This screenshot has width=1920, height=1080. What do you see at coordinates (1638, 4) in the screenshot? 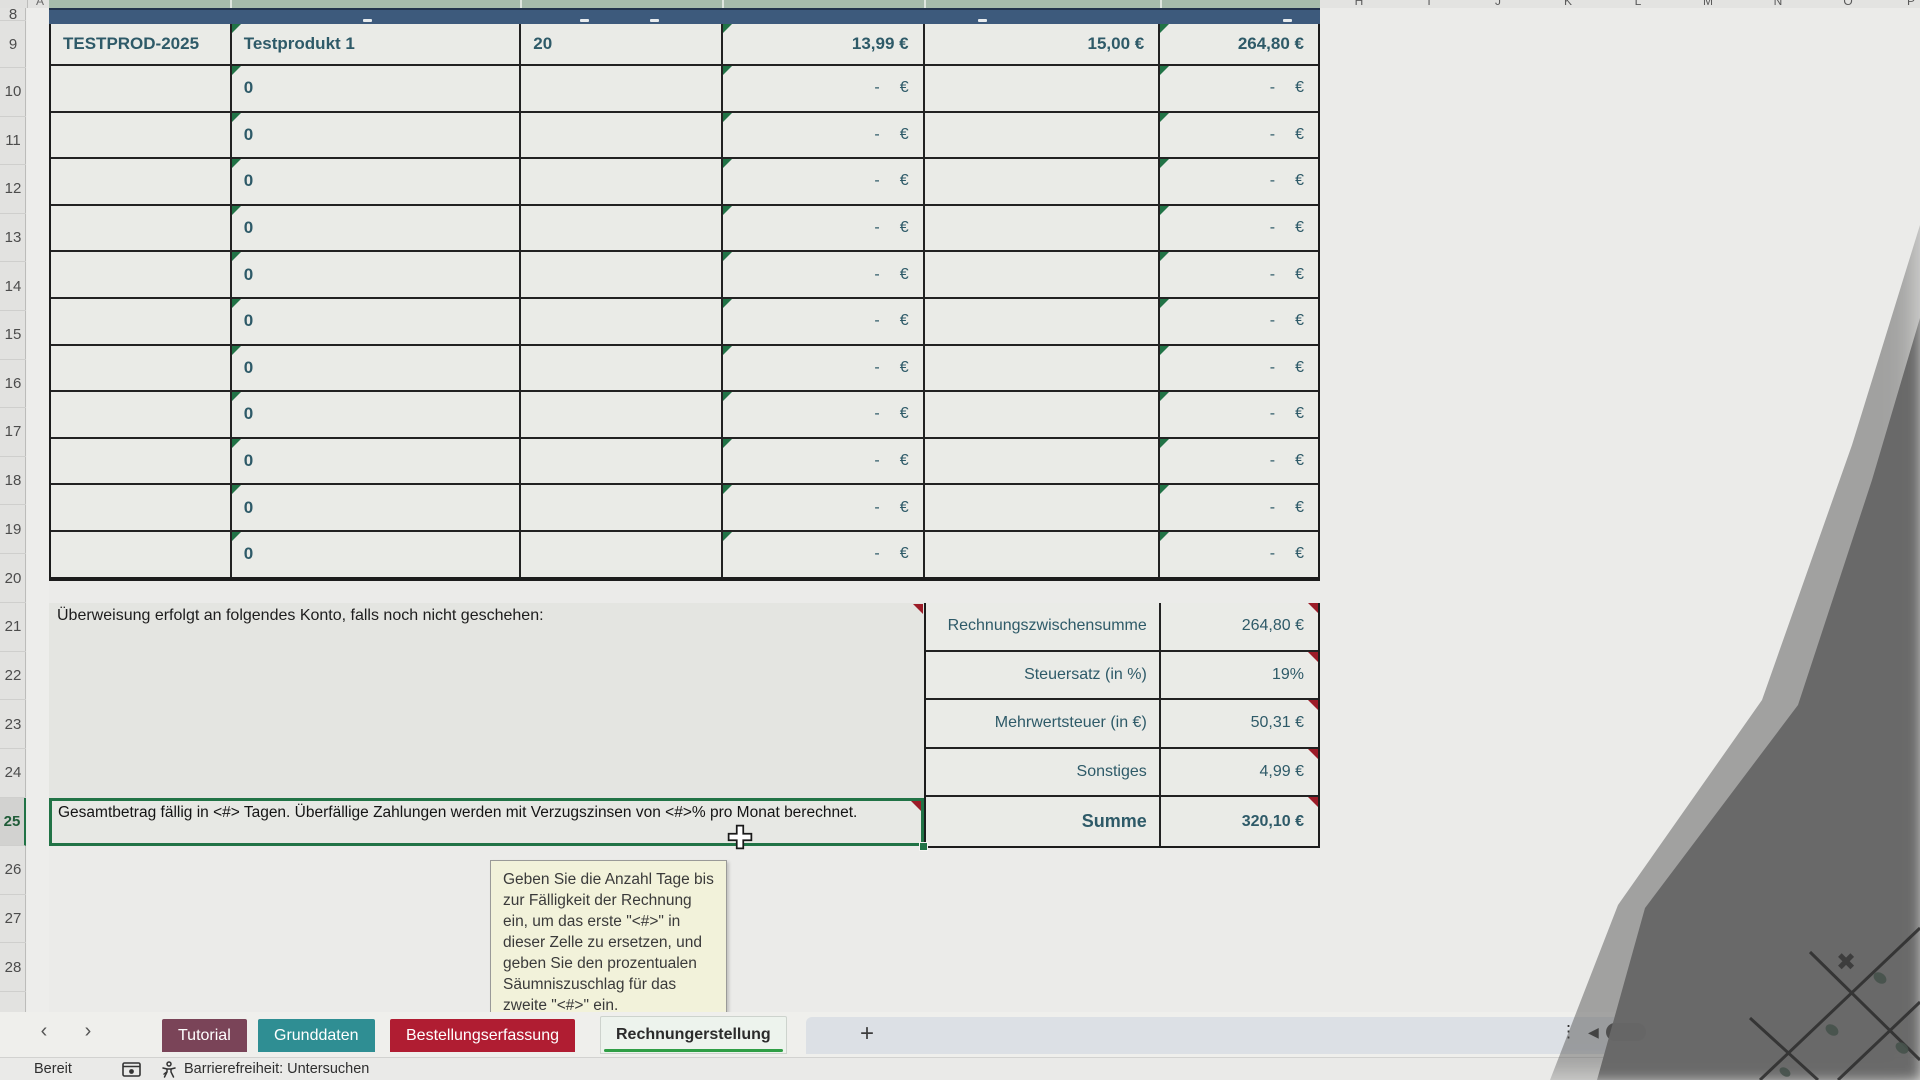
I see `column-letter-l: L` at bounding box center [1638, 4].